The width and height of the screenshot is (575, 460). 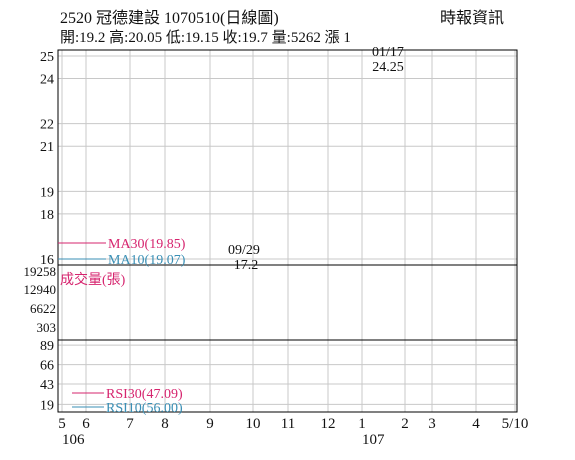 I want to click on volume-tick-label: 19258, so click(x=40, y=271).